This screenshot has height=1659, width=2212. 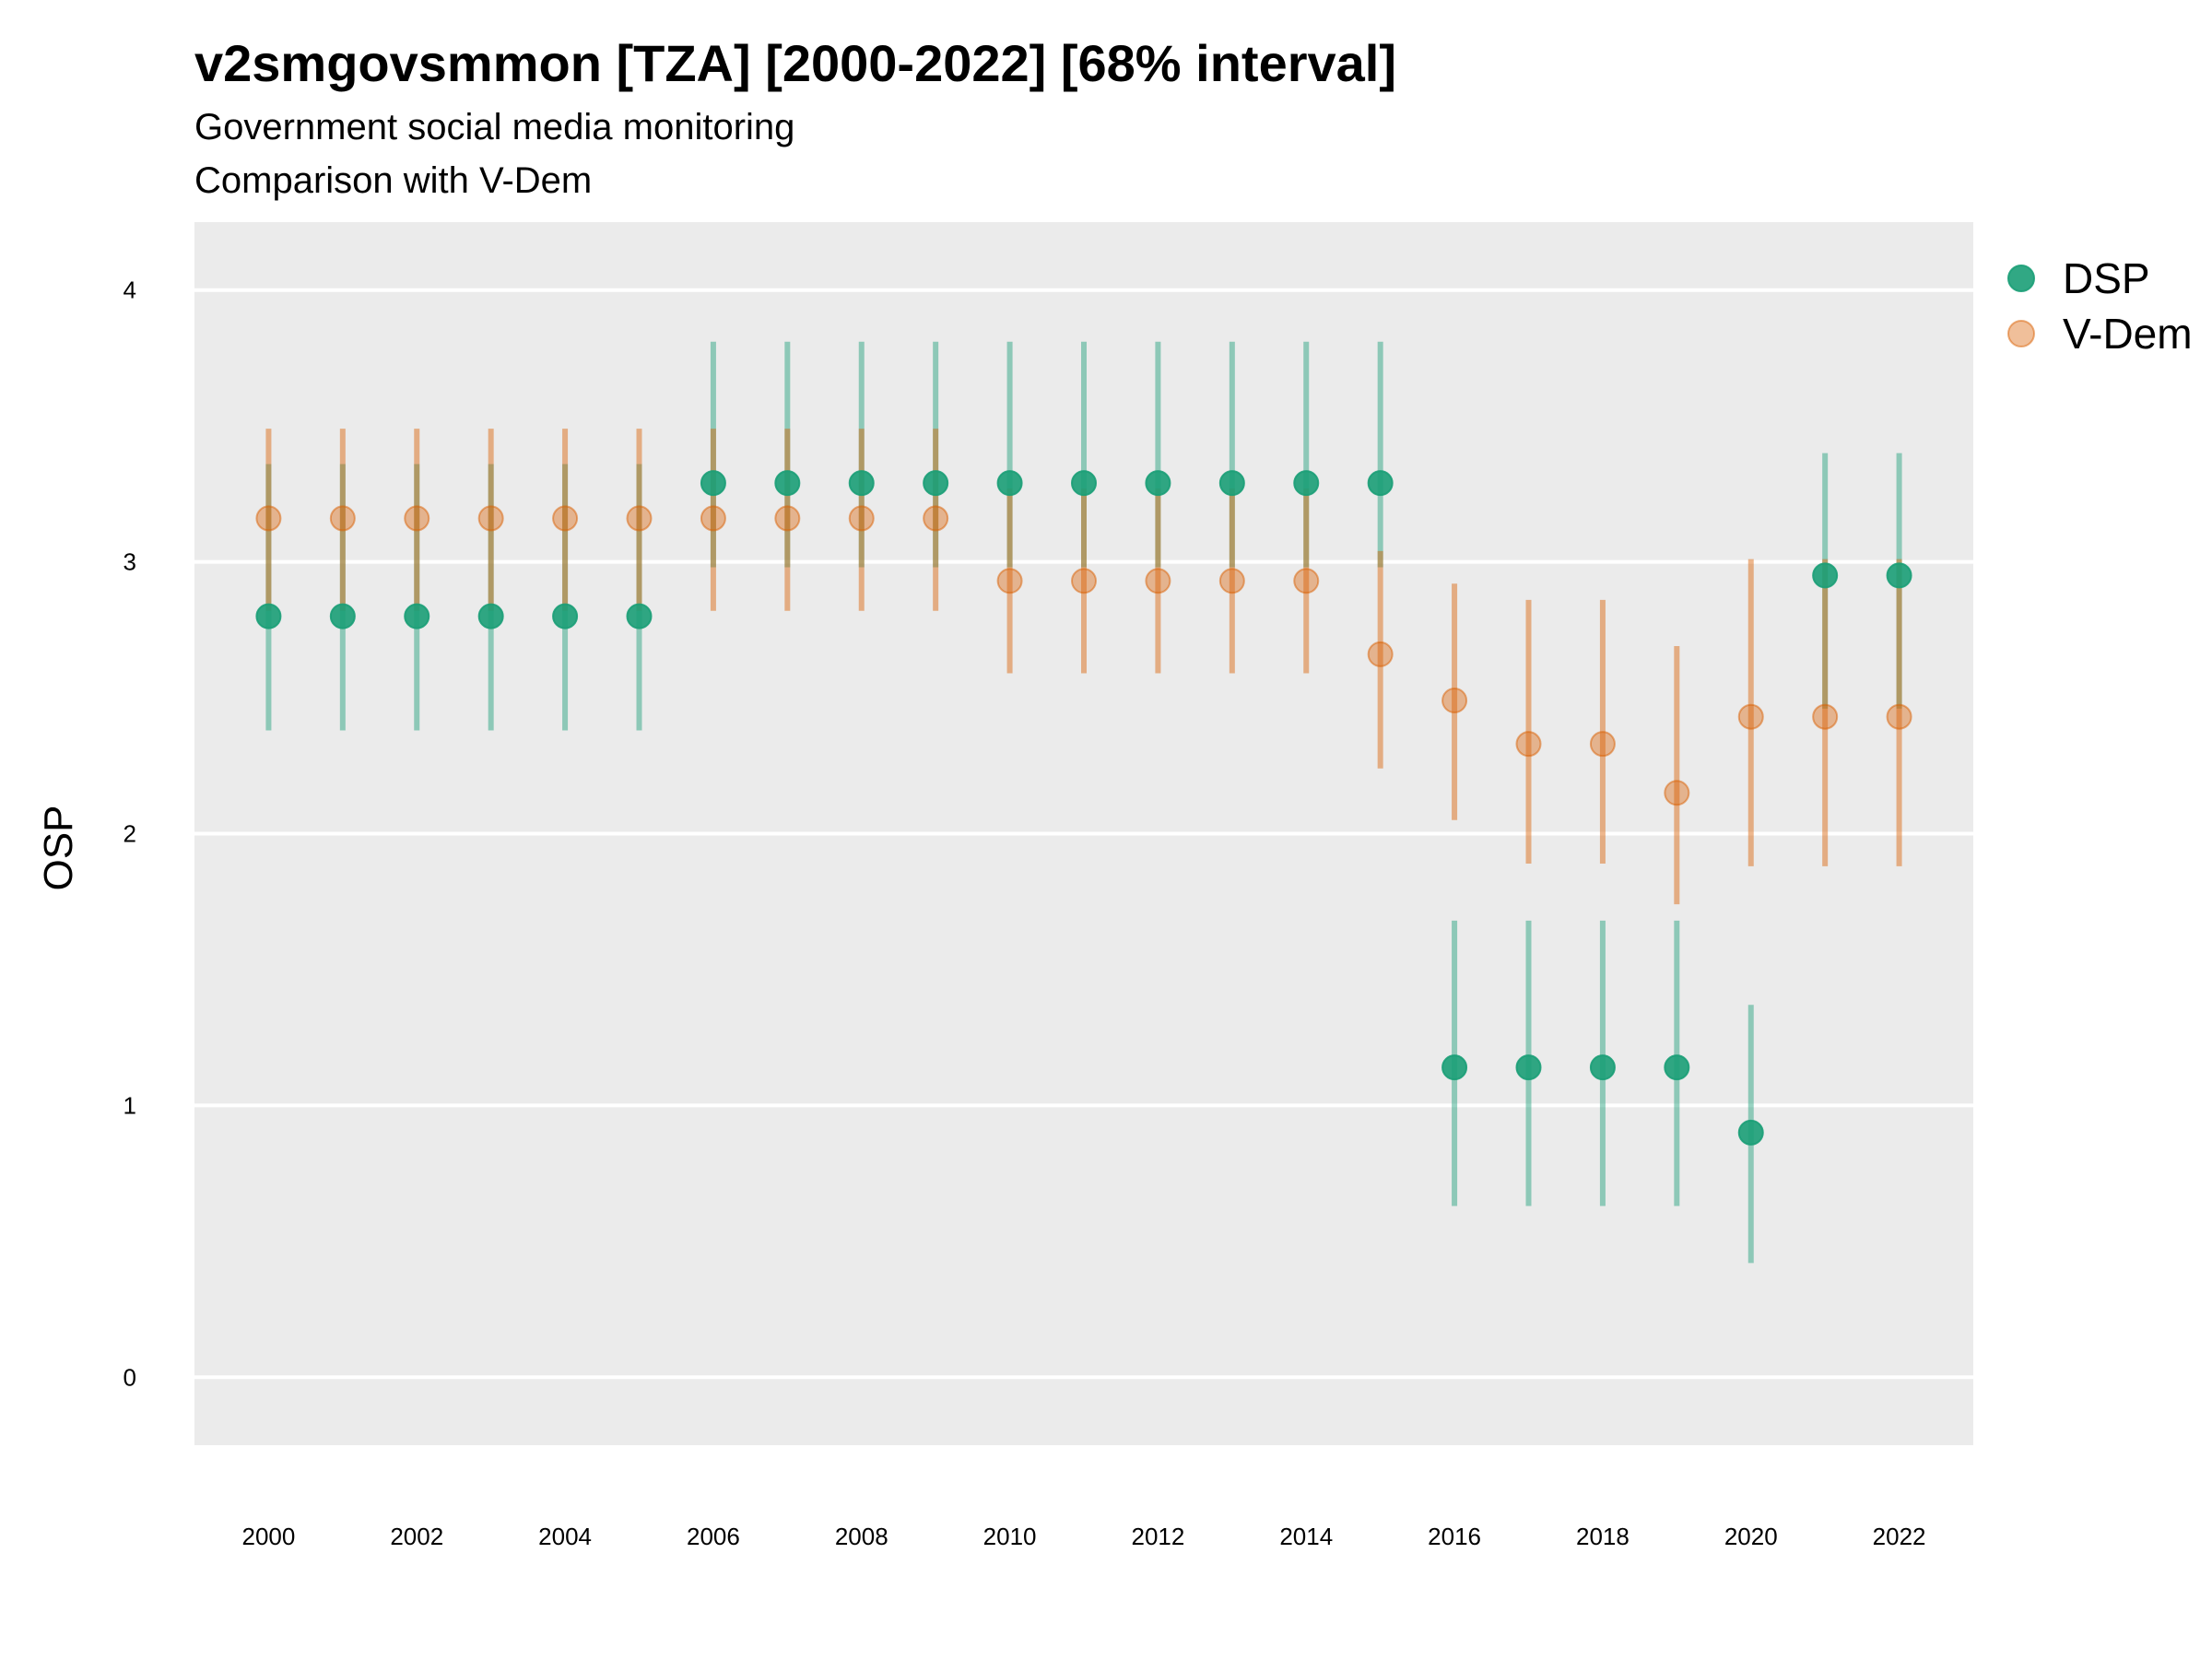 What do you see at coordinates (130, 290) in the screenshot?
I see `y-tick-label: 4` at bounding box center [130, 290].